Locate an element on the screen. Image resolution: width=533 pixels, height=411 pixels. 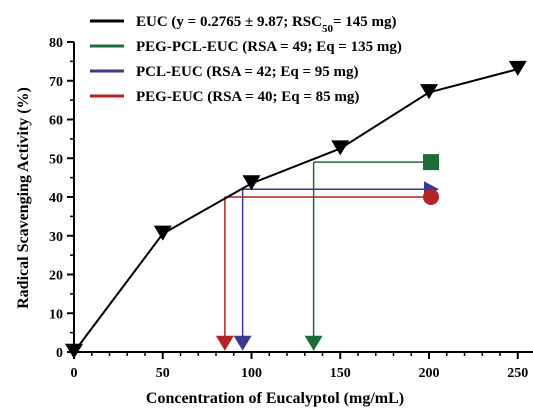
legend-entry: EUC (y = 0.2765 ± 9.87; RSC50= 145 mg) is located at coordinates (266, 24).